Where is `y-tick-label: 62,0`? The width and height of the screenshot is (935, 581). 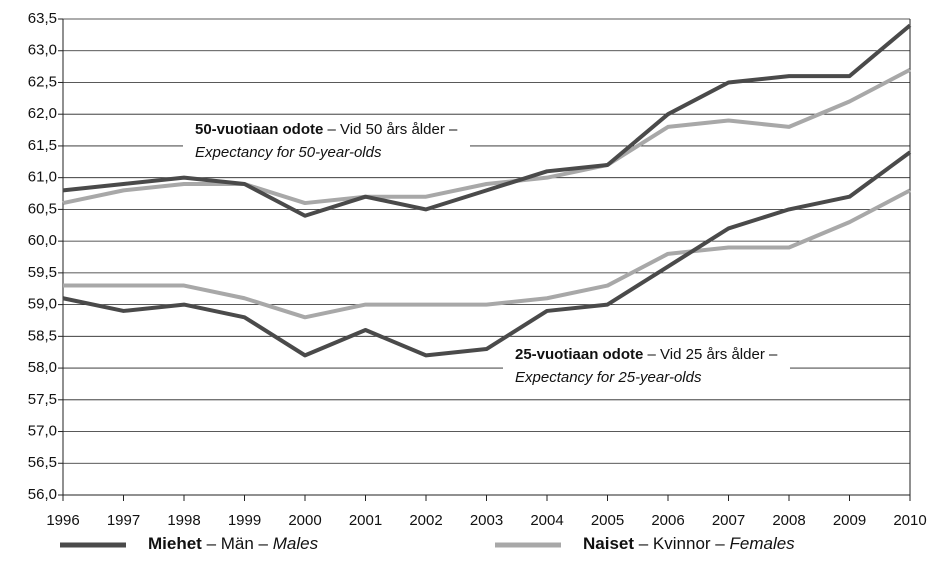
y-tick-label: 62,0 is located at coordinates (42, 113).